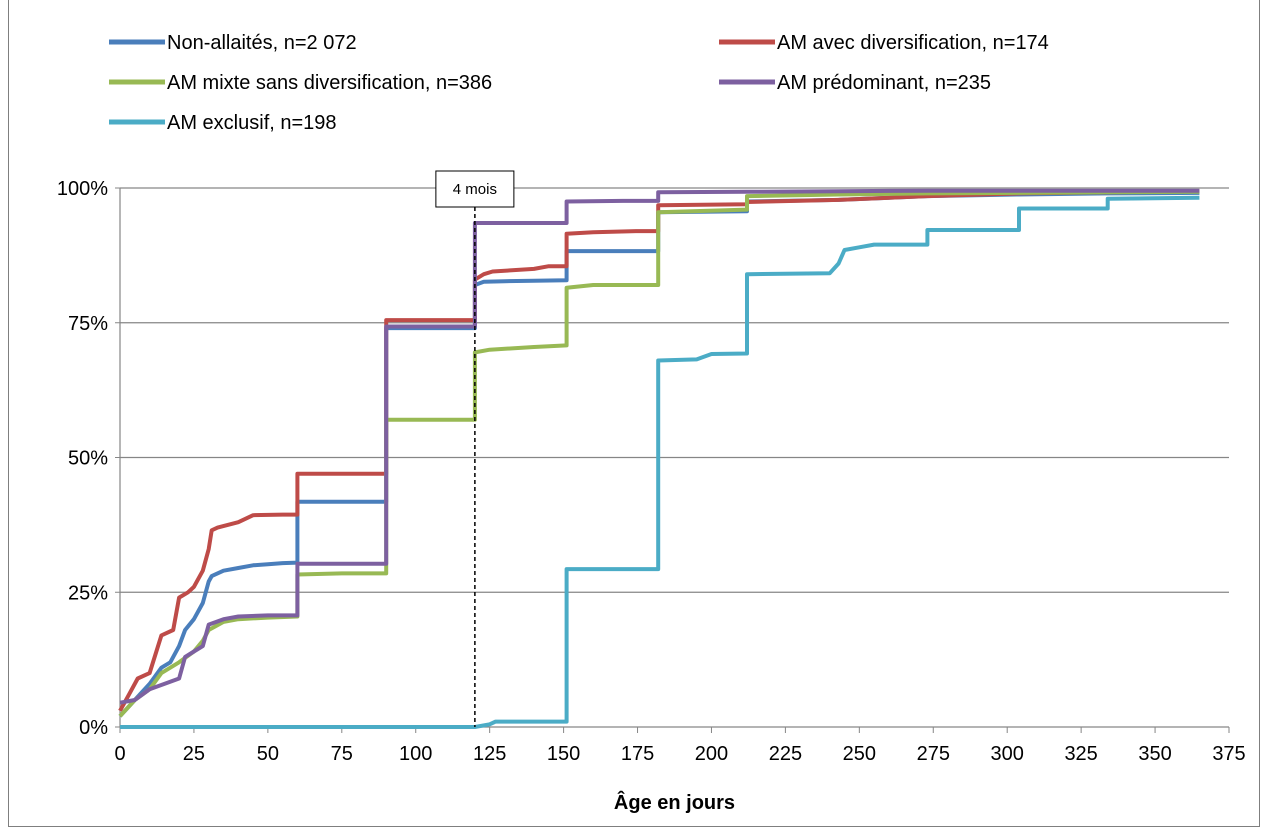 The height and width of the screenshot is (837, 1269). I want to click on x-tick-label: 0, so click(119, 754).